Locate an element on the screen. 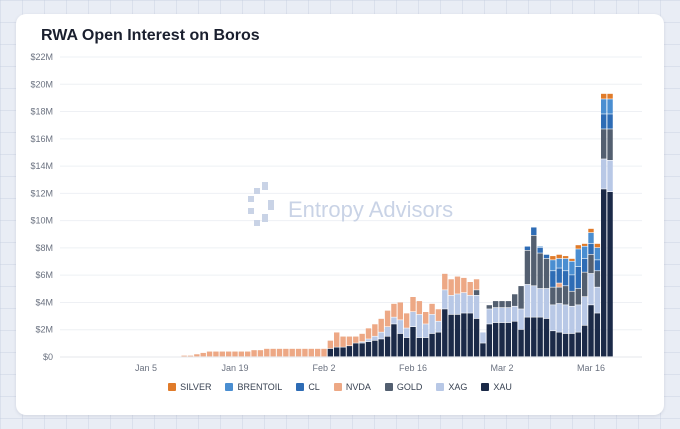  y-tick-label: $12M is located at coordinates (41, 193).